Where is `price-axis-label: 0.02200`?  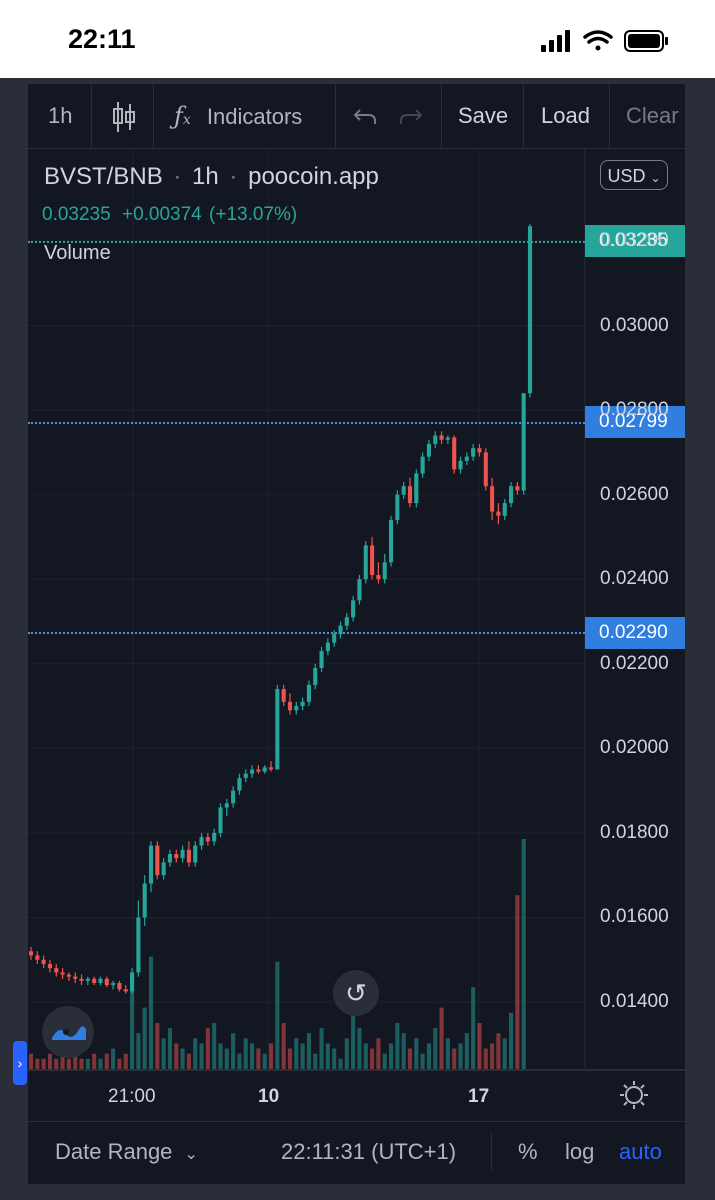 price-axis-label: 0.02200 is located at coordinates (634, 663).